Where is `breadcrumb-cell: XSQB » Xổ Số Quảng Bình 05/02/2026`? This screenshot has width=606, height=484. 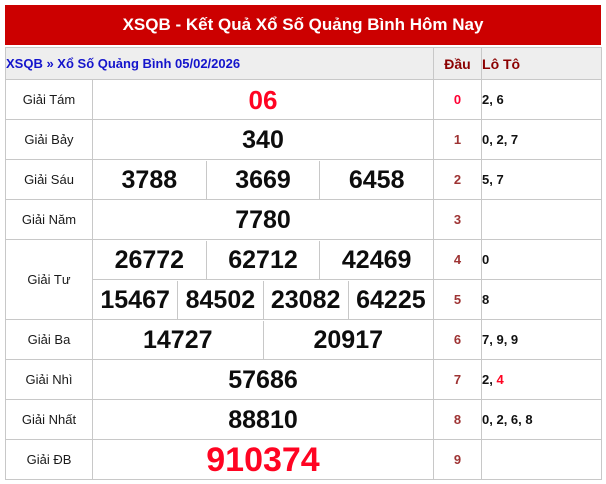
breadcrumb-cell: XSQB » Xổ Số Quảng Bình 05/02/2026 is located at coordinates (219, 63).